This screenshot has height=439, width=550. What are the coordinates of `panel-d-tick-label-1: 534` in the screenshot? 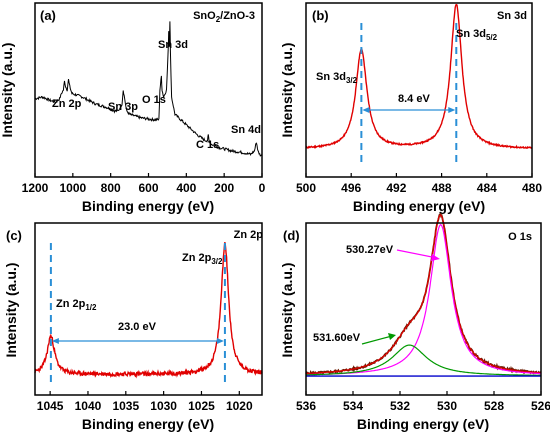 It's located at (353, 406).